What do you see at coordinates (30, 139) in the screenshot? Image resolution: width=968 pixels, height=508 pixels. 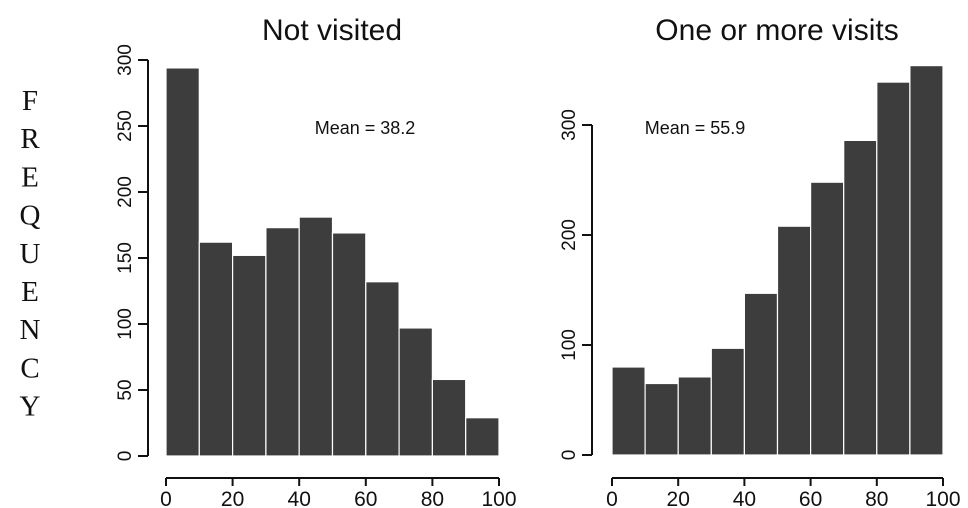 I see `y-label-letter: R` at bounding box center [30, 139].